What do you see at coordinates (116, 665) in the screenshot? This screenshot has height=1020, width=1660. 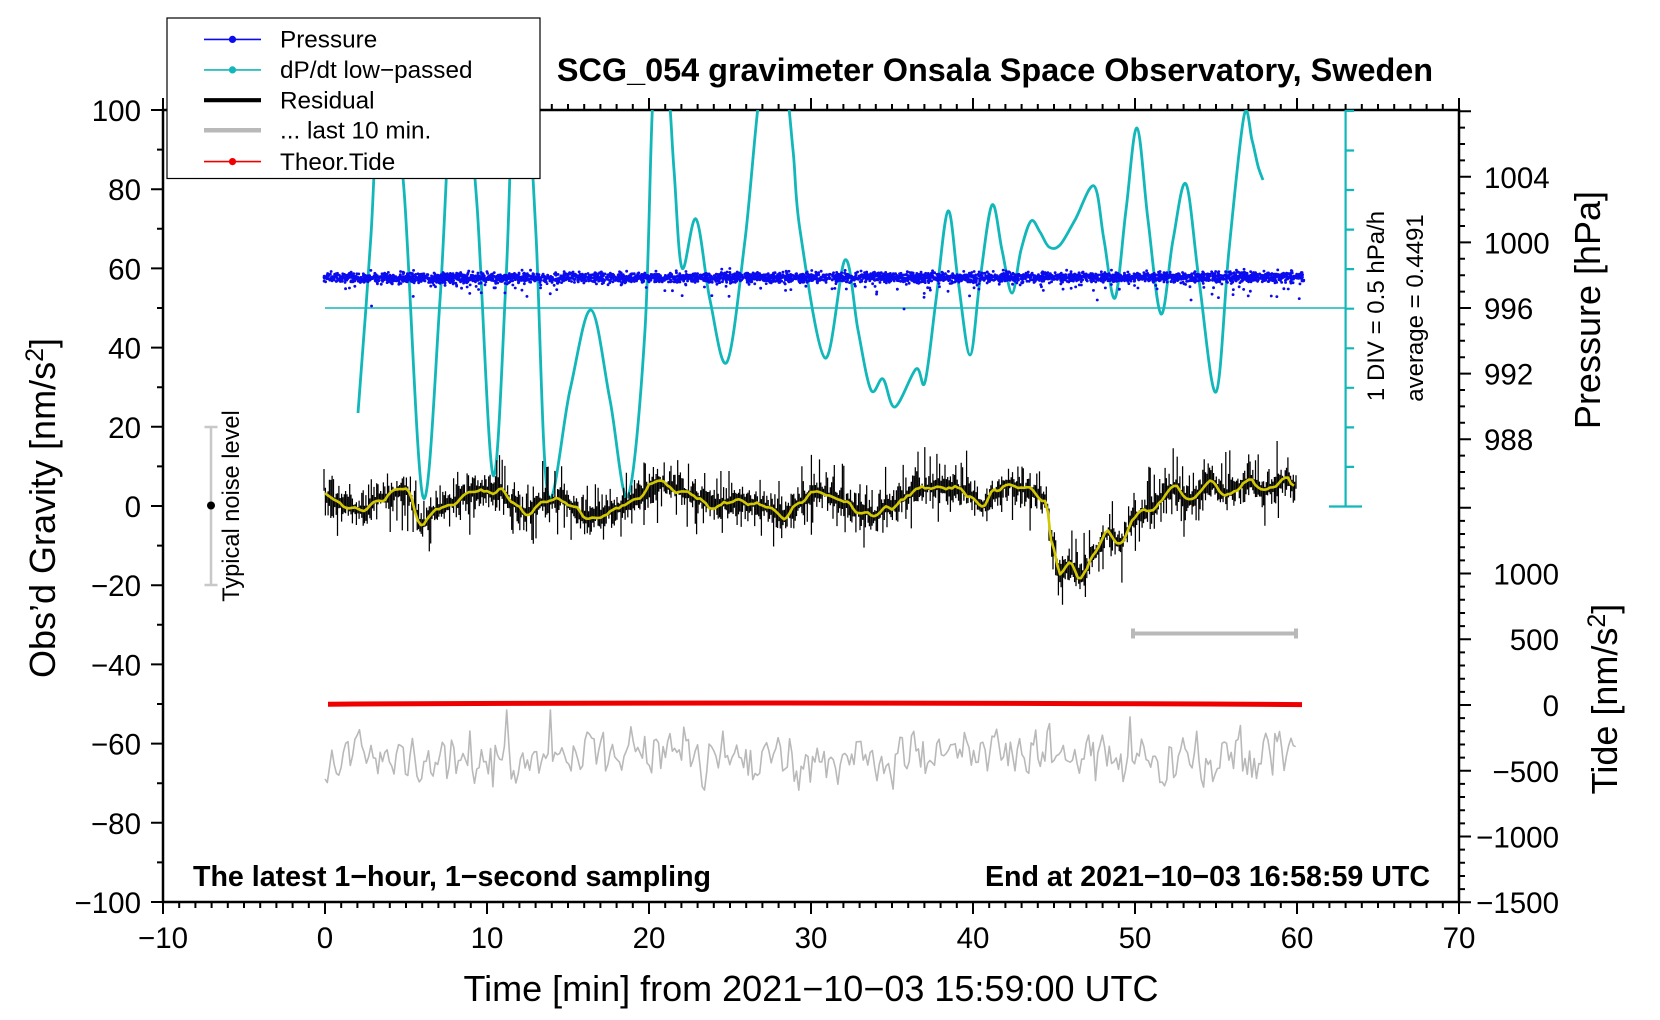 I see `svg-text: −40` at bounding box center [116, 665].